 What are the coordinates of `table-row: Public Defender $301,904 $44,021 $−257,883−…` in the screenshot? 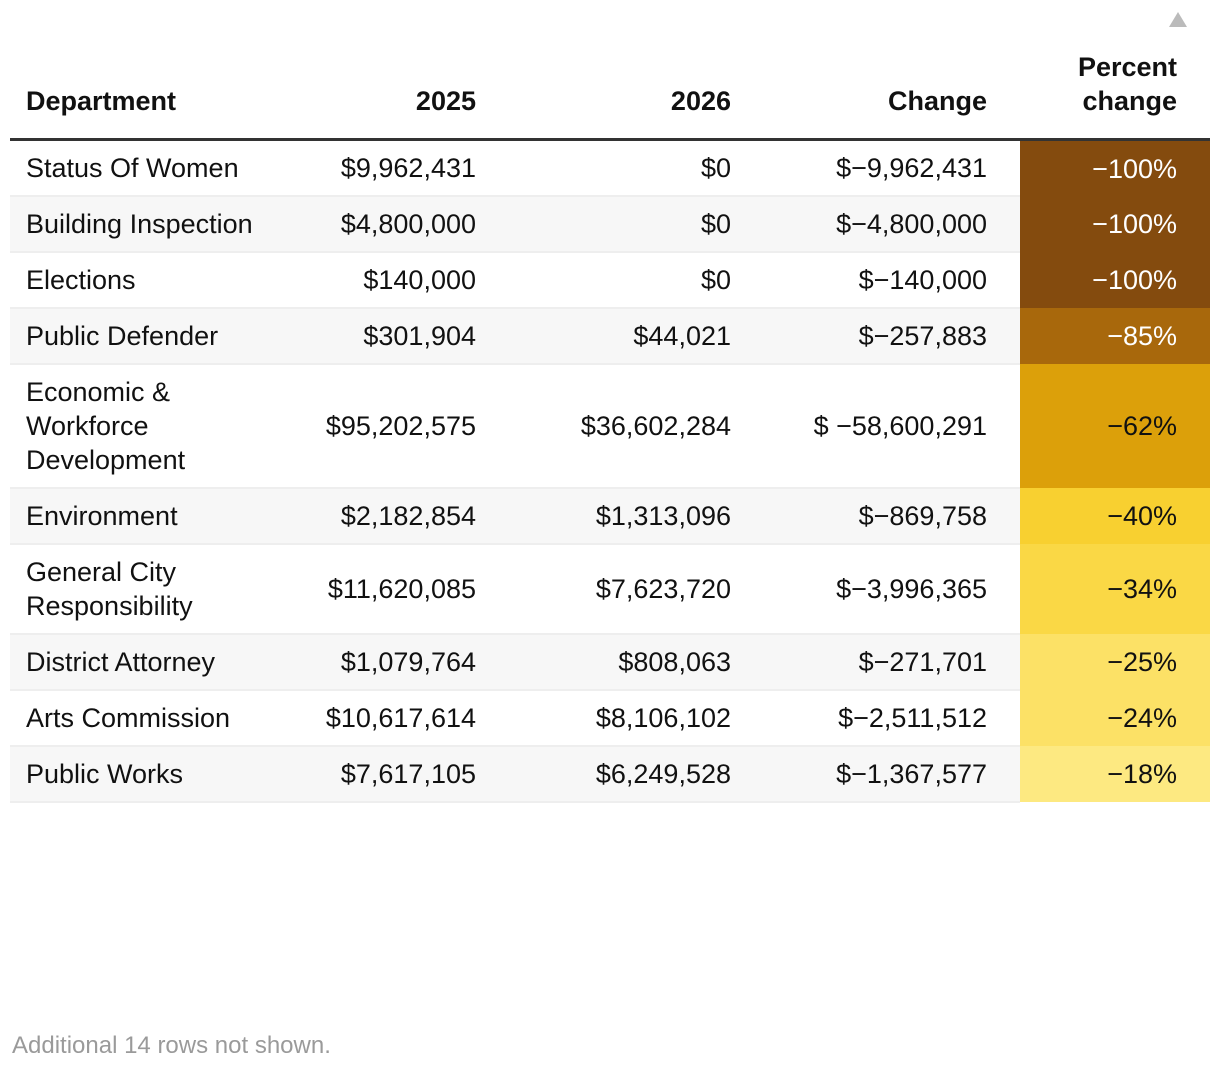 It's located at (610, 336).